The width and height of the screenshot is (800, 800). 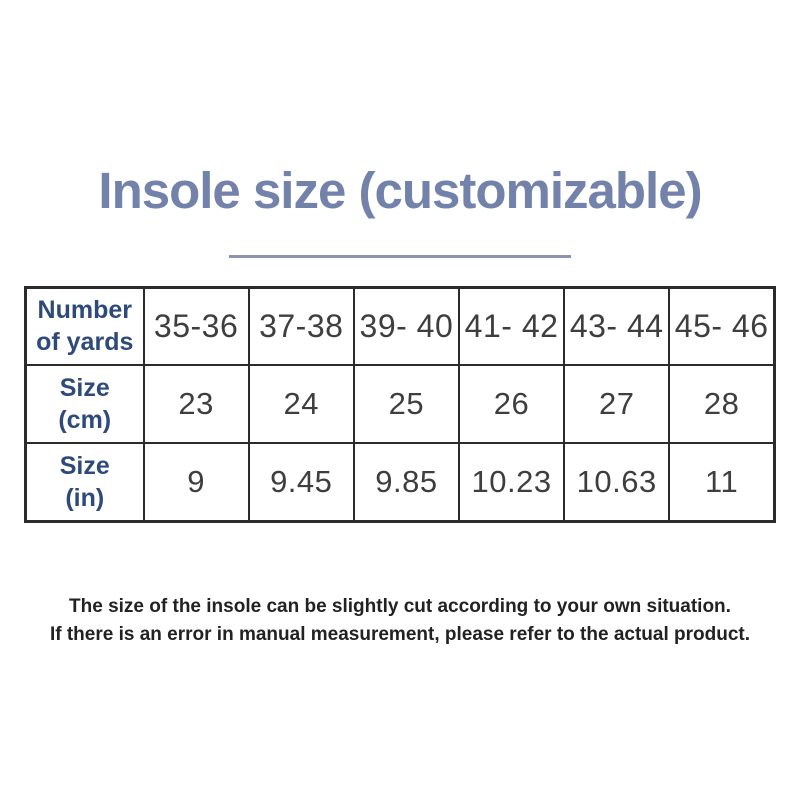 I want to click on table-cell-in-4: 10.23, so click(x=511, y=482).